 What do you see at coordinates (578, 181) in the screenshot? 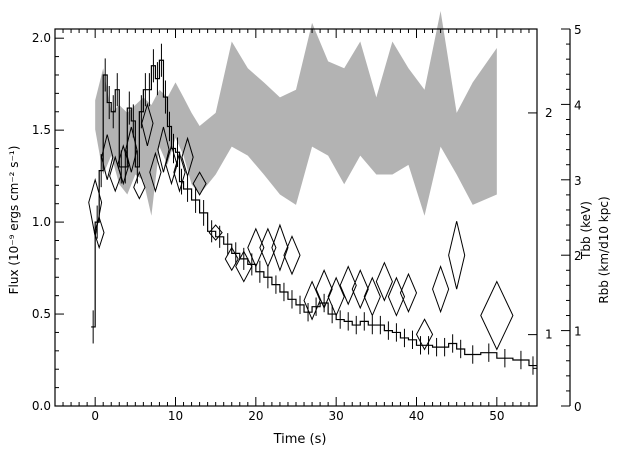
I see `rbb-tick-label: 3` at bounding box center [578, 181].